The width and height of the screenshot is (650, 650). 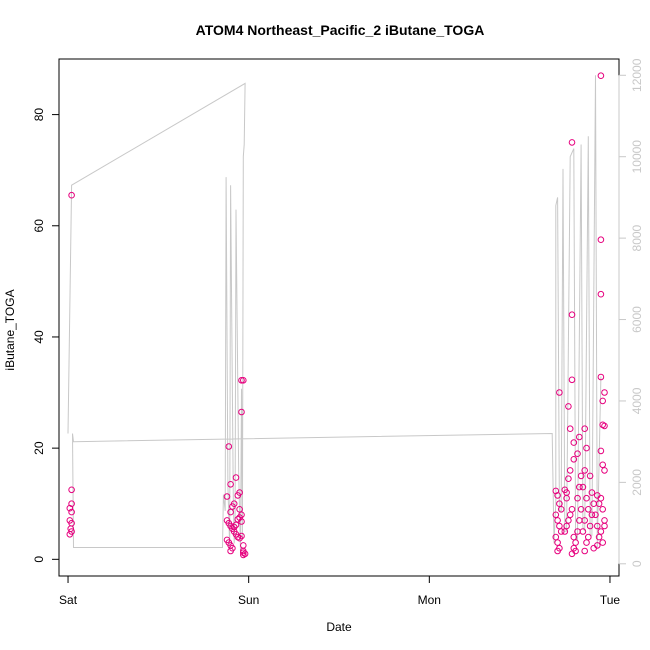 What do you see at coordinates (637, 563) in the screenshot?
I see `right-tick-label: 0` at bounding box center [637, 563].